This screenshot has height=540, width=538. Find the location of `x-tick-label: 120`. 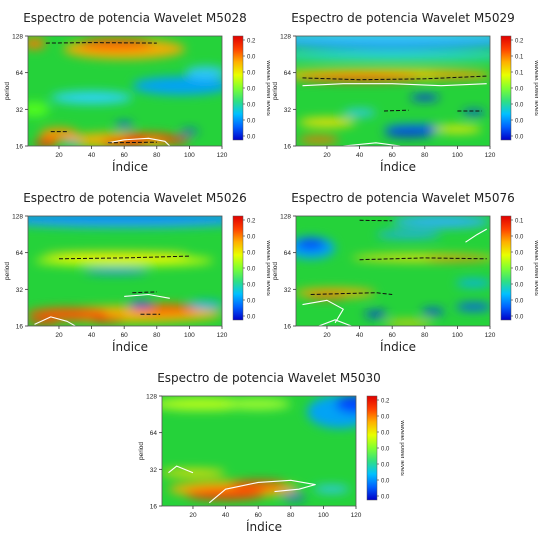

x-tick-label: 120 is located at coordinates (490, 155).